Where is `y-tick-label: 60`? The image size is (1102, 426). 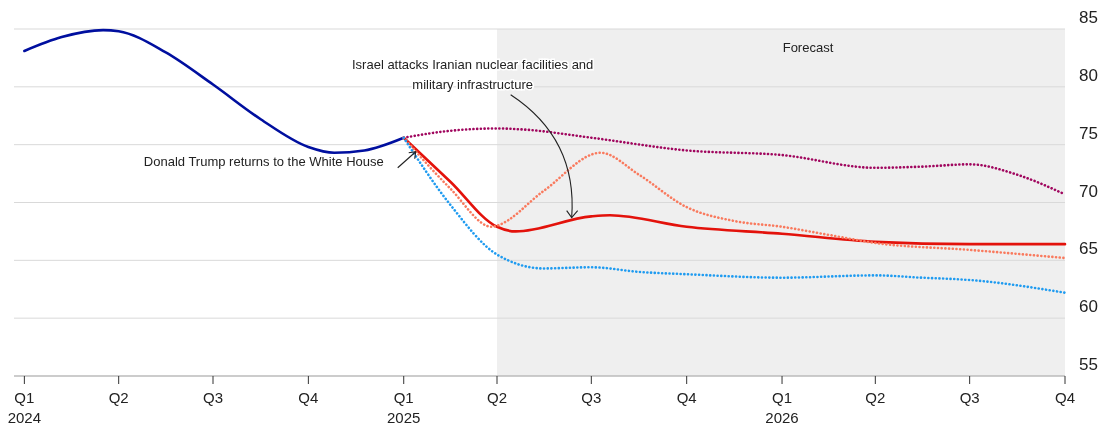
y-tick-label: 60 is located at coordinates (1088, 307).